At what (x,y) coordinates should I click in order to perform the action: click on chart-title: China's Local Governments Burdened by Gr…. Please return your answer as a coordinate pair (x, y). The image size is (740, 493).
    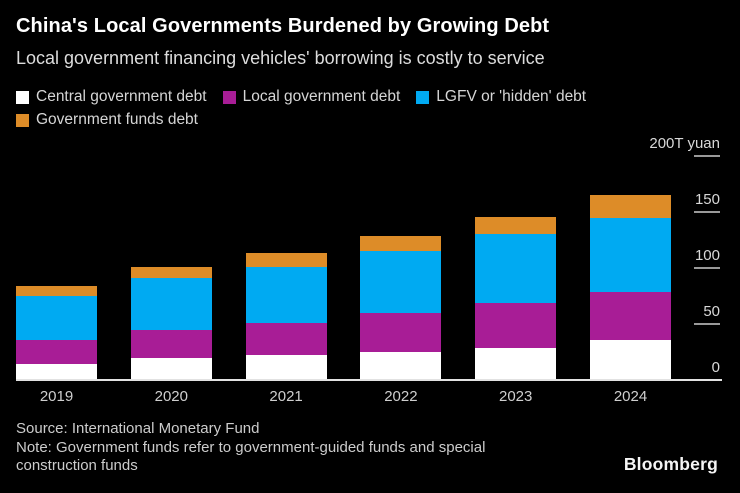
    Looking at the image, I should click on (283, 26).